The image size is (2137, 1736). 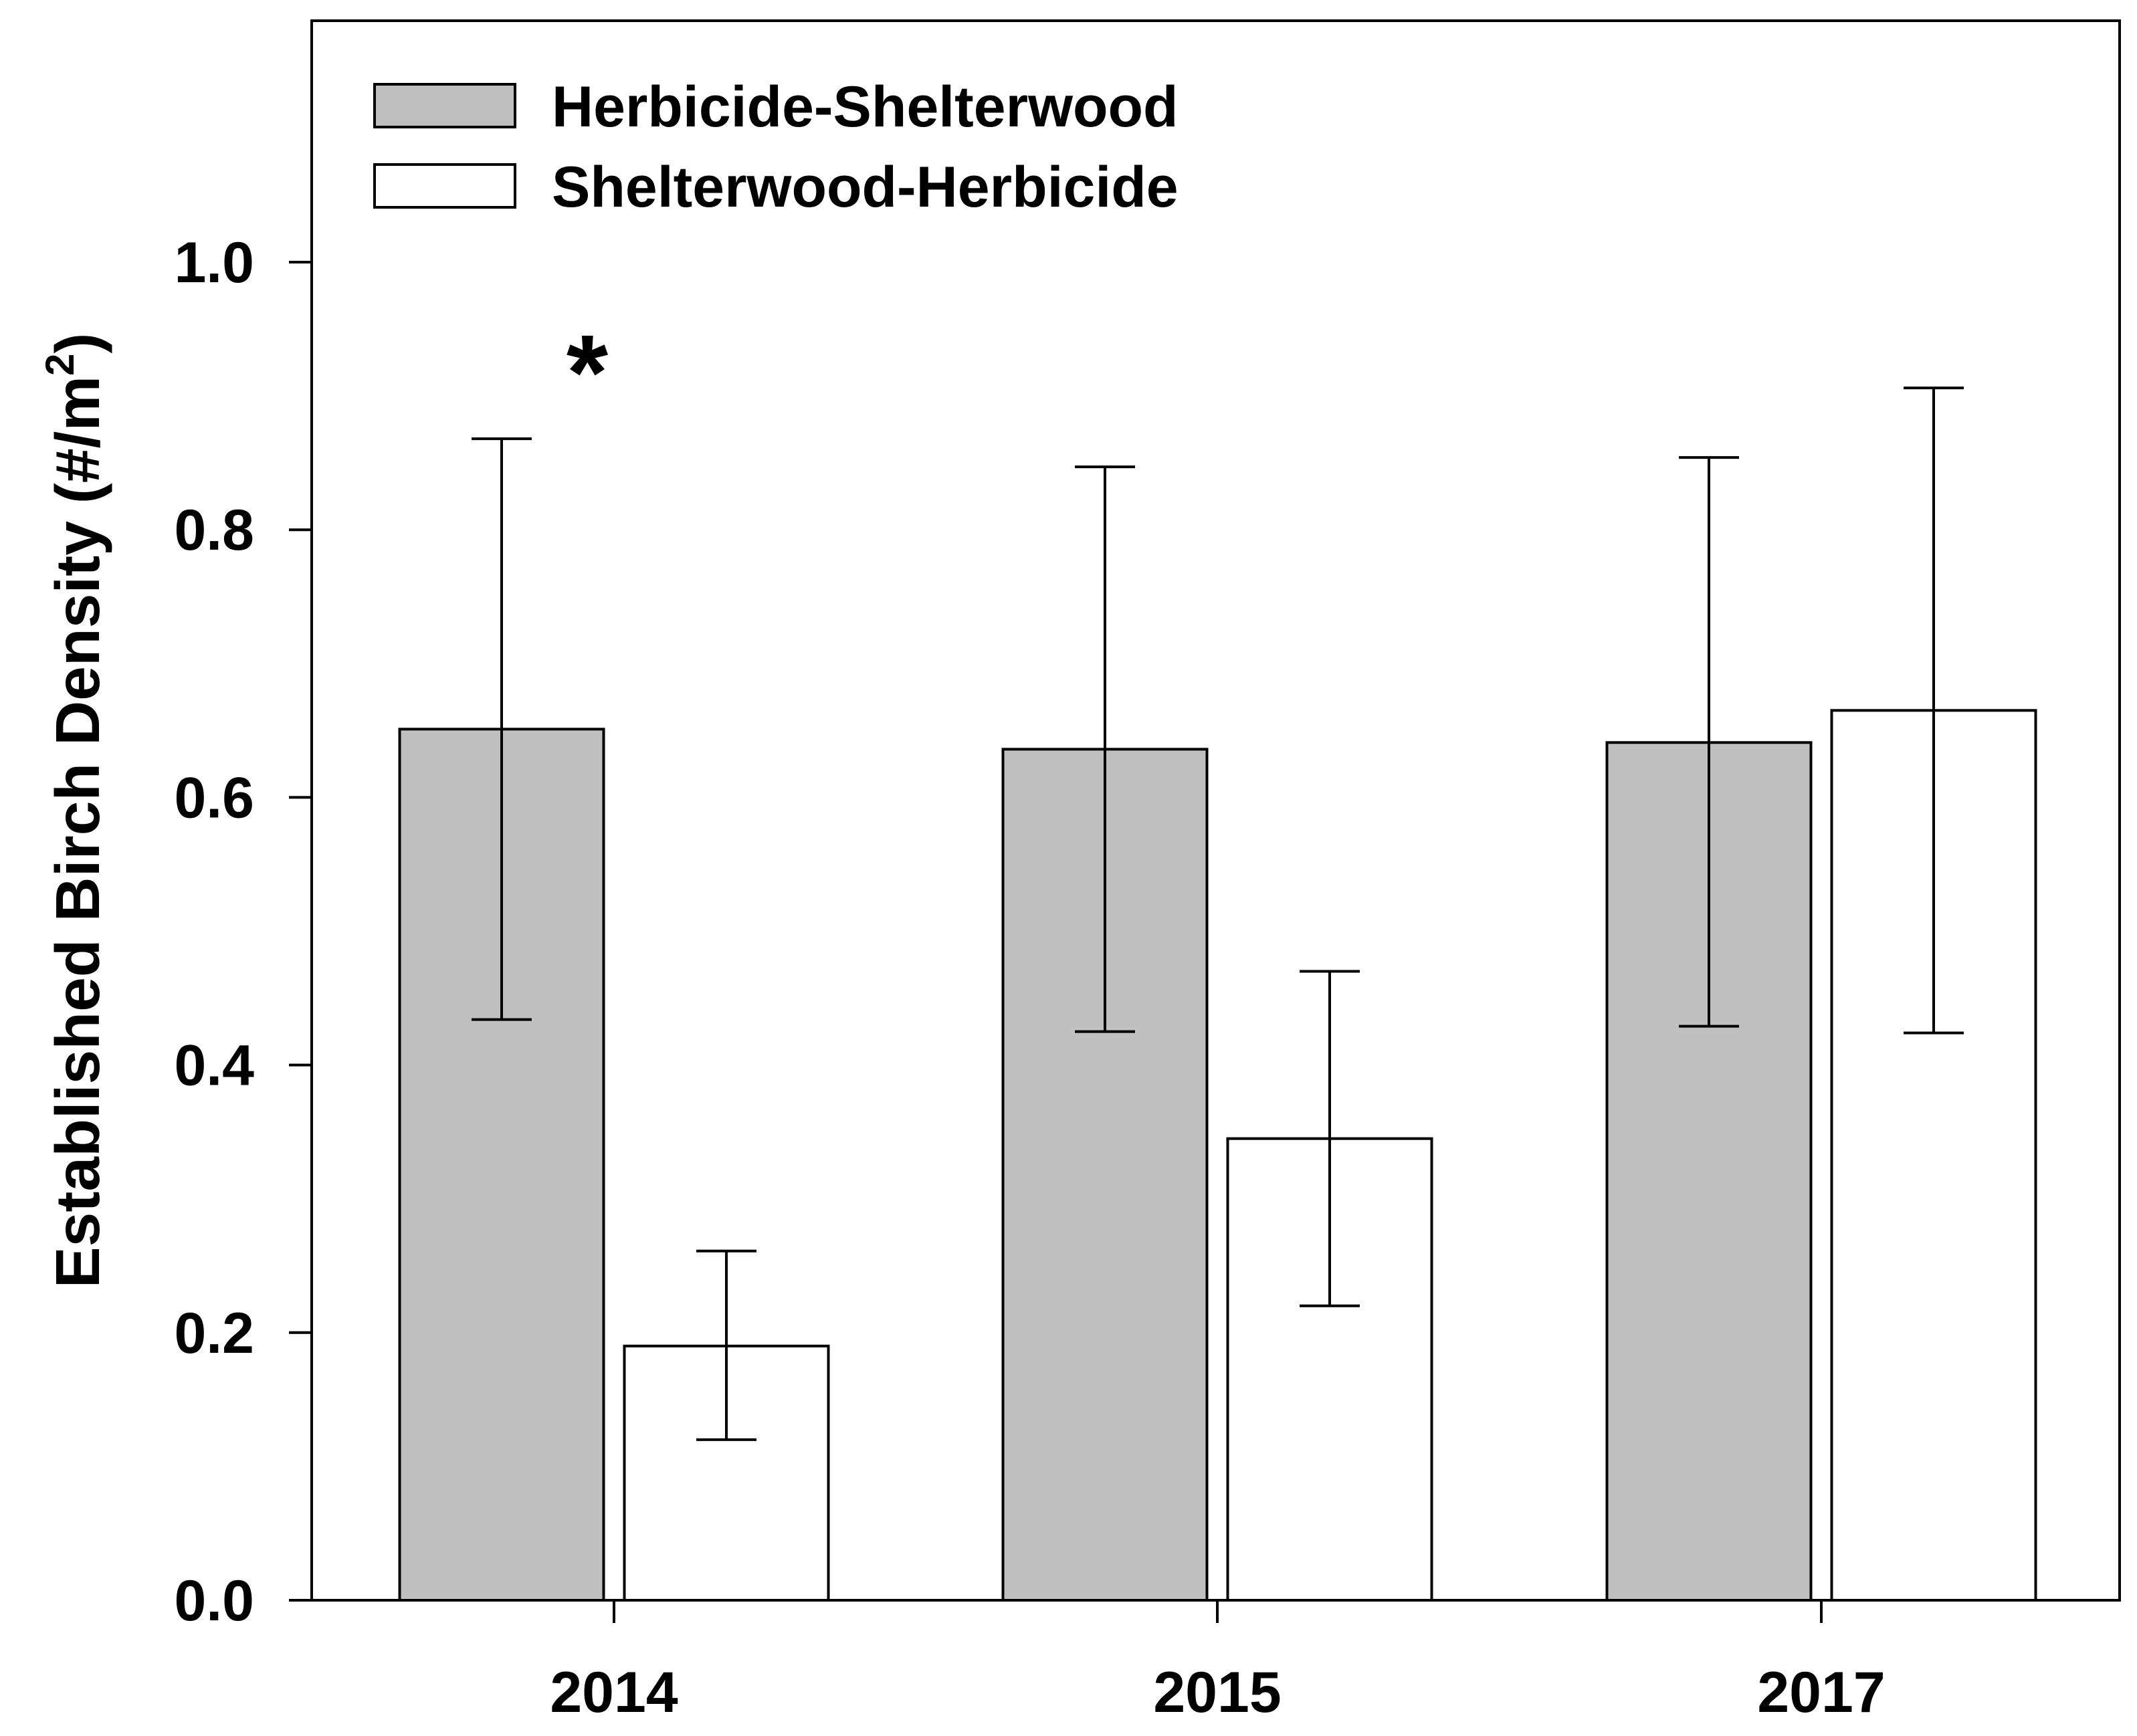 What do you see at coordinates (865, 187) in the screenshot?
I see `legend-label: Shelterwood-Herbicide` at bounding box center [865, 187].